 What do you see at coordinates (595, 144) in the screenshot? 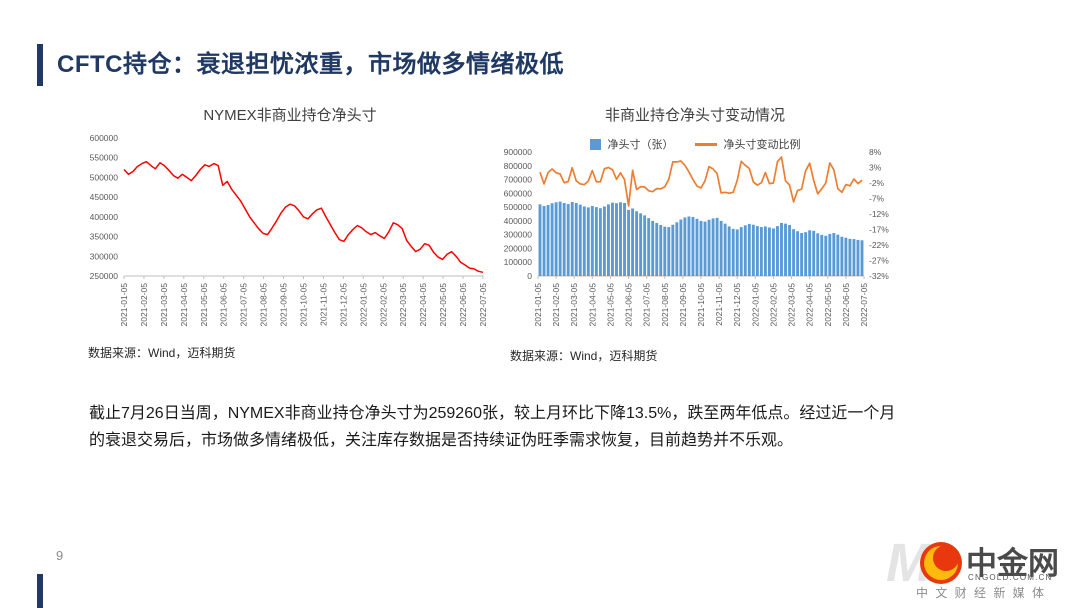
I see `bar-legend-swatch-icon` at bounding box center [595, 144].